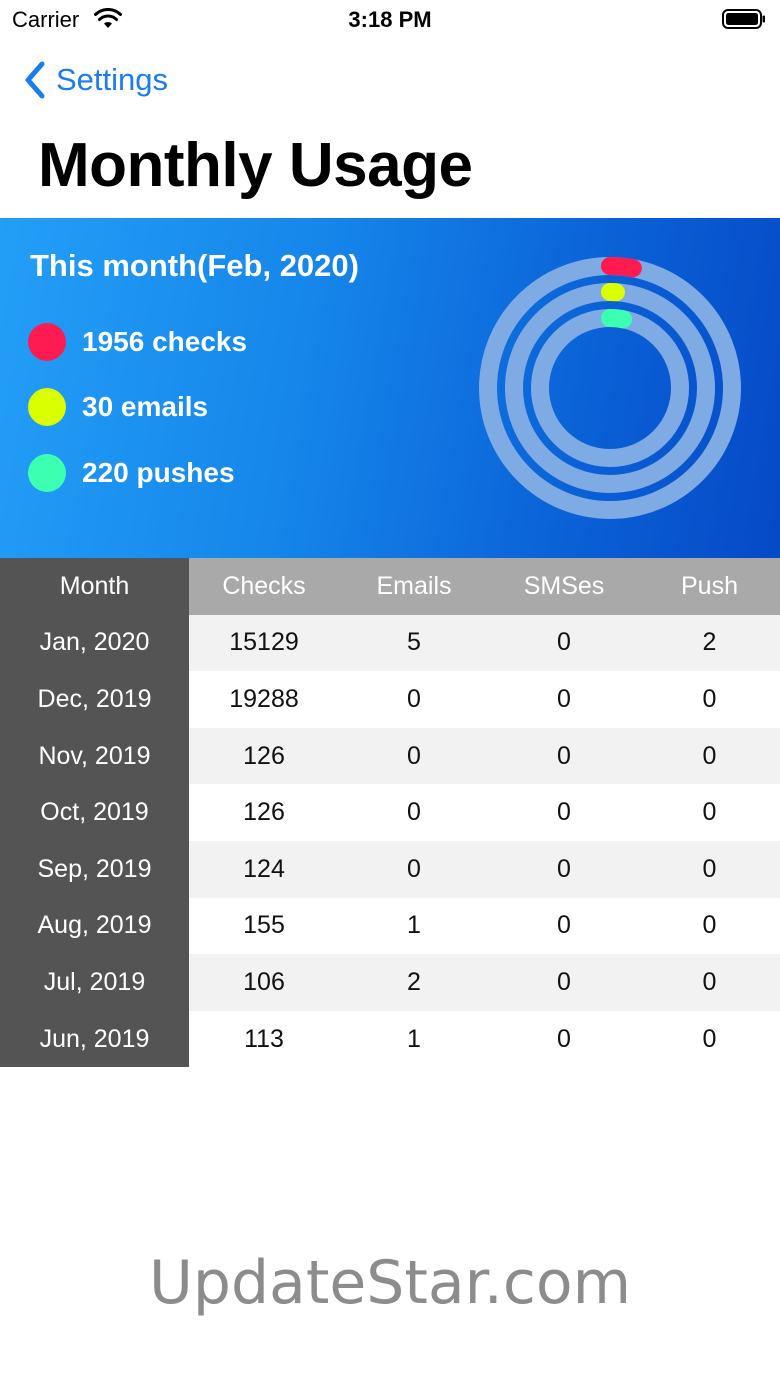 Image resolution: width=780 pixels, height=1387 pixels. Describe the element at coordinates (94, 643) in the screenshot. I see `cell-month: Jan, 2020` at that location.